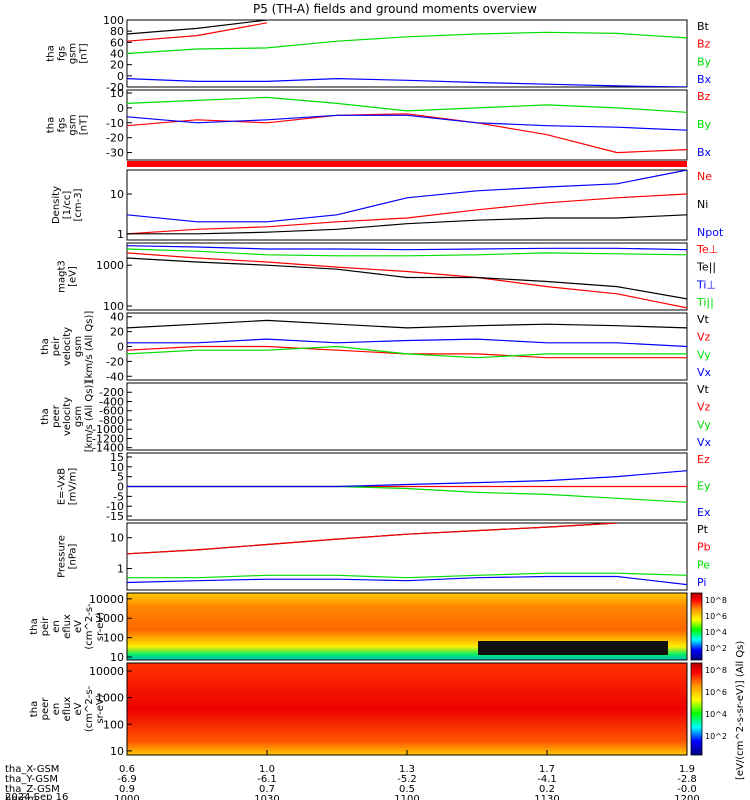 This screenshot has height=800, width=750. Describe the element at coordinates (706, 267) in the screenshot. I see `legend-Te||: Te||` at that location.